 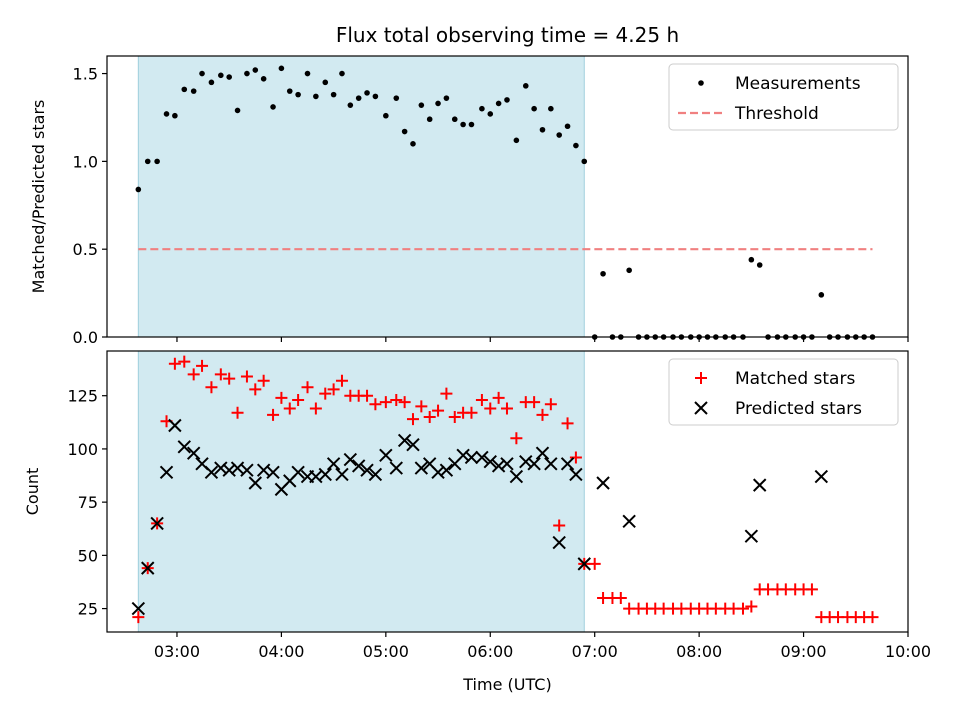 I want to click on y-tick-label: 1.0, so click(x=85, y=161).